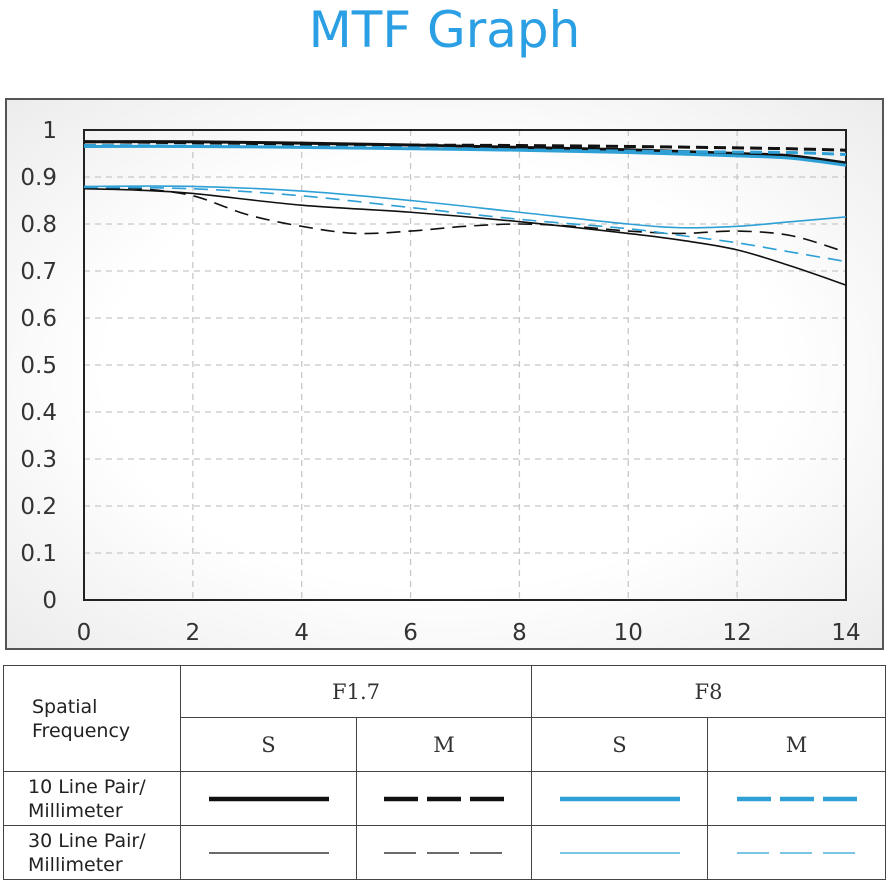 This screenshot has height=883, width=889. I want to click on x-tick-label: 2, so click(193, 633).